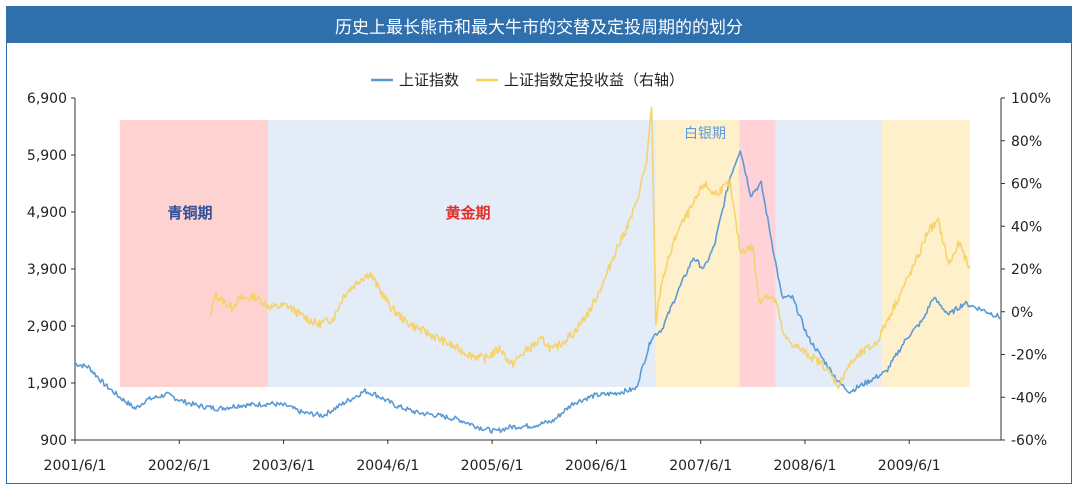 This screenshot has width=1080, height=492. What do you see at coordinates (467, 213) in the screenshot?
I see `period-label: 黄金期` at bounding box center [467, 213].